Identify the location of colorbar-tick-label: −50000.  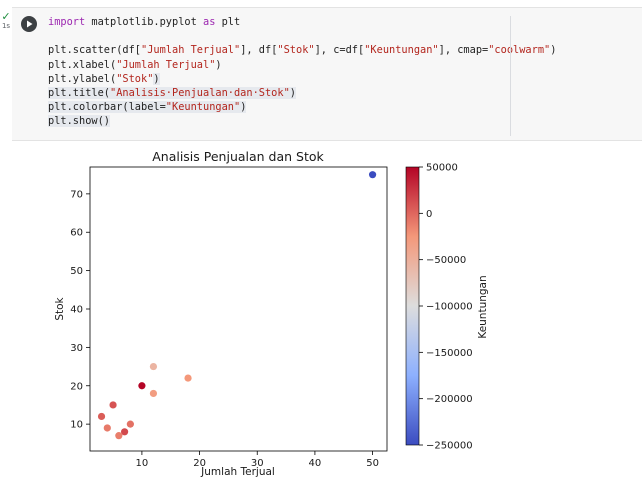
(446, 260).